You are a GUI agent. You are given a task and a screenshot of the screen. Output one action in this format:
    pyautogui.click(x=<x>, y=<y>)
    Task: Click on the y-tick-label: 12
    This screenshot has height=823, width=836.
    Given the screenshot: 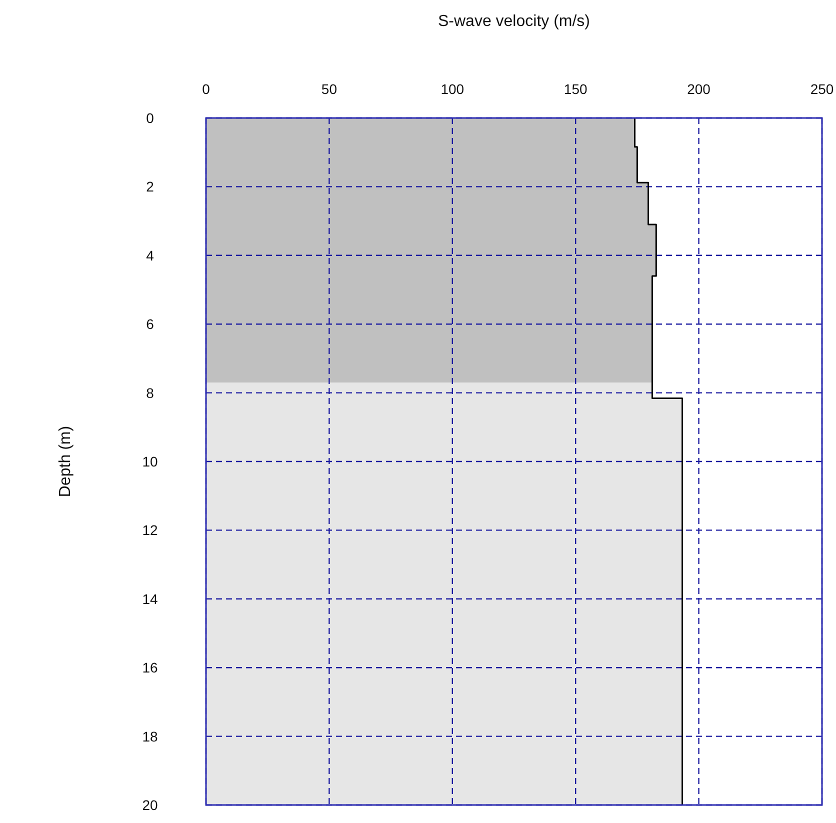 What is the action you would take?
    pyautogui.click(x=150, y=530)
    